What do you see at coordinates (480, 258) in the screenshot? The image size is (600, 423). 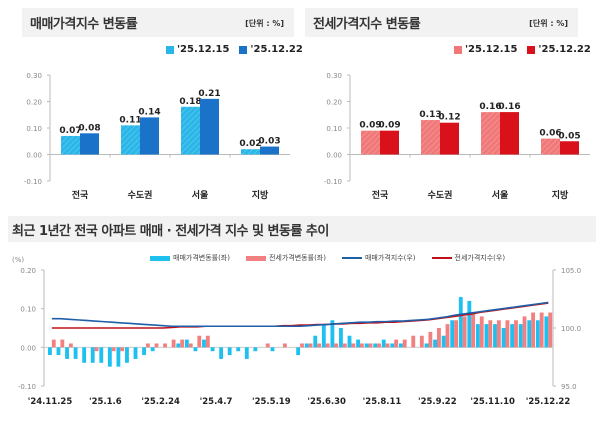 I see `legend-label: 전세가격지수(우)` at bounding box center [480, 258].